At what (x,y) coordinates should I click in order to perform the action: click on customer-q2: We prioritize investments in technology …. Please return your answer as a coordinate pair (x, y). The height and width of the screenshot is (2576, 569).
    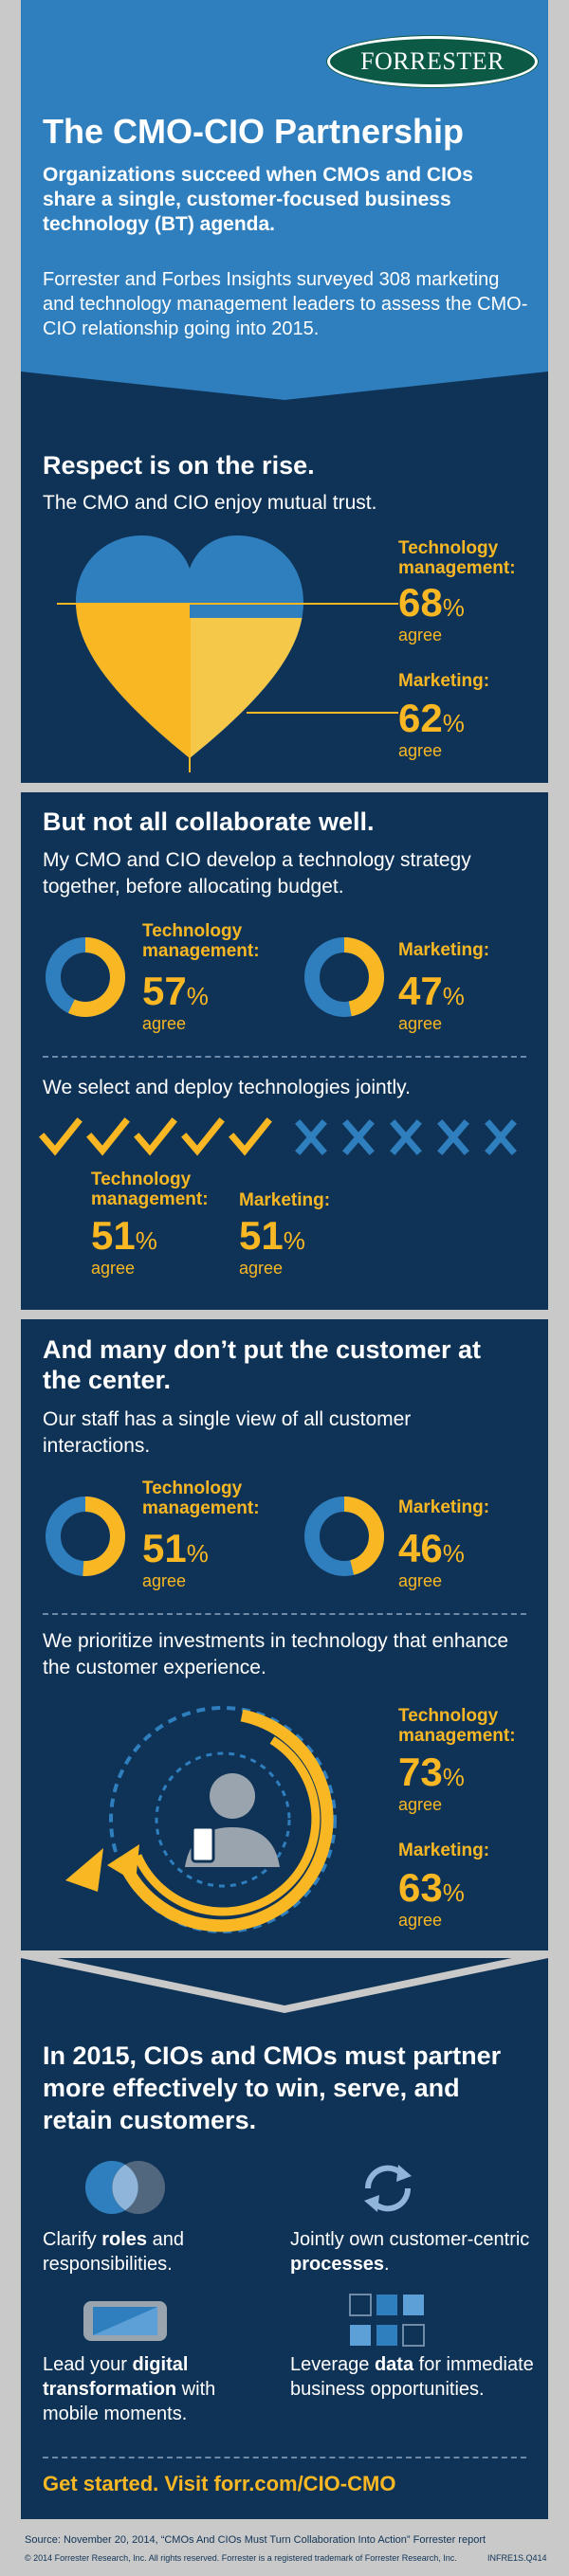
    Looking at the image, I should click on (276, 1654).